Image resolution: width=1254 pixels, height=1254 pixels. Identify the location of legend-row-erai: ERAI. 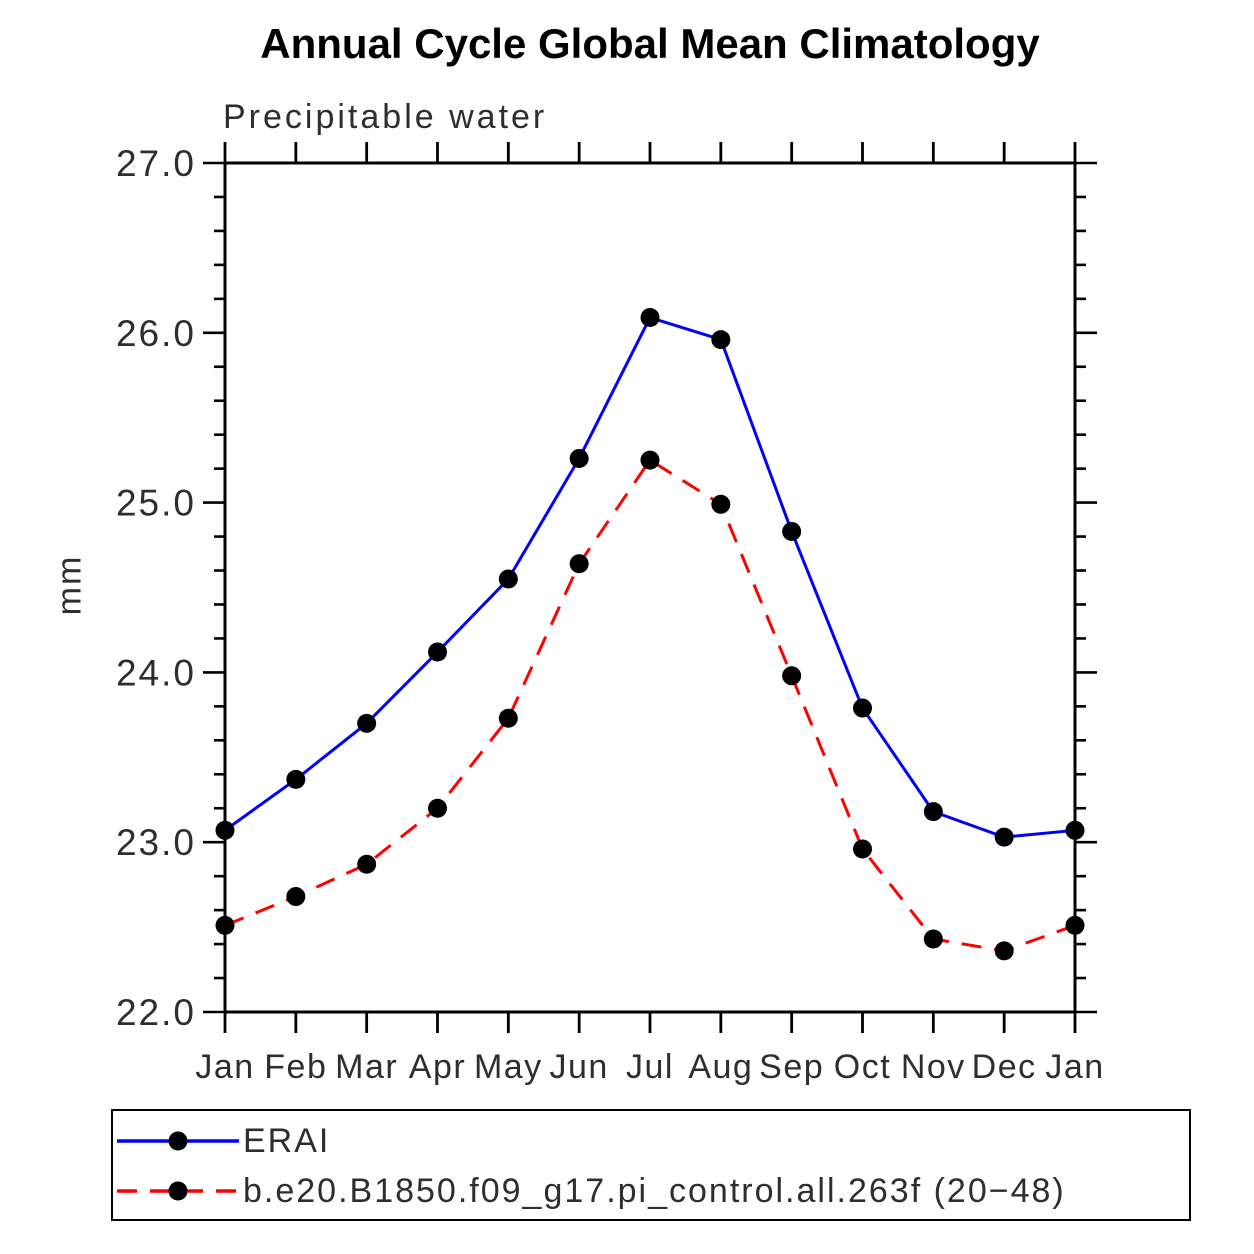
(651, 1141).